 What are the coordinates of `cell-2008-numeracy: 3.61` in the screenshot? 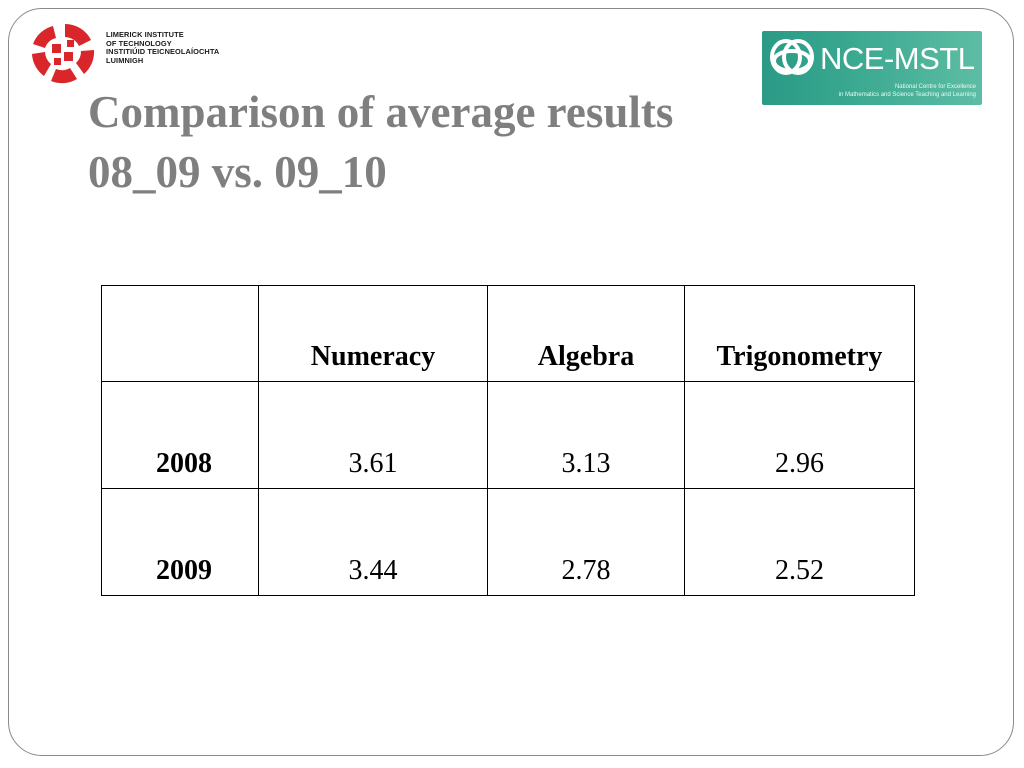 It's located at (373, 435).